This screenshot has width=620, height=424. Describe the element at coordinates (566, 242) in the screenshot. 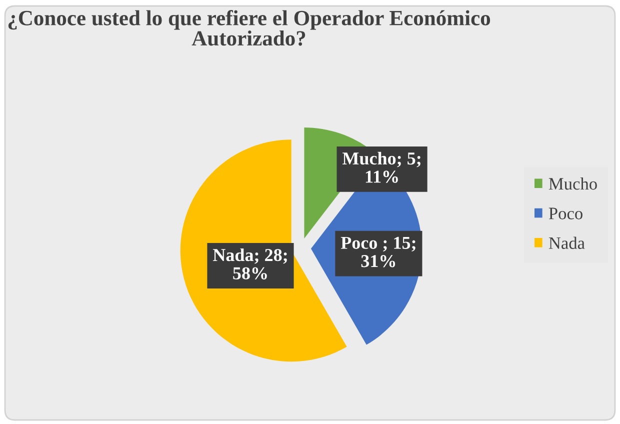

I see `legend-label: Nada` at that location.